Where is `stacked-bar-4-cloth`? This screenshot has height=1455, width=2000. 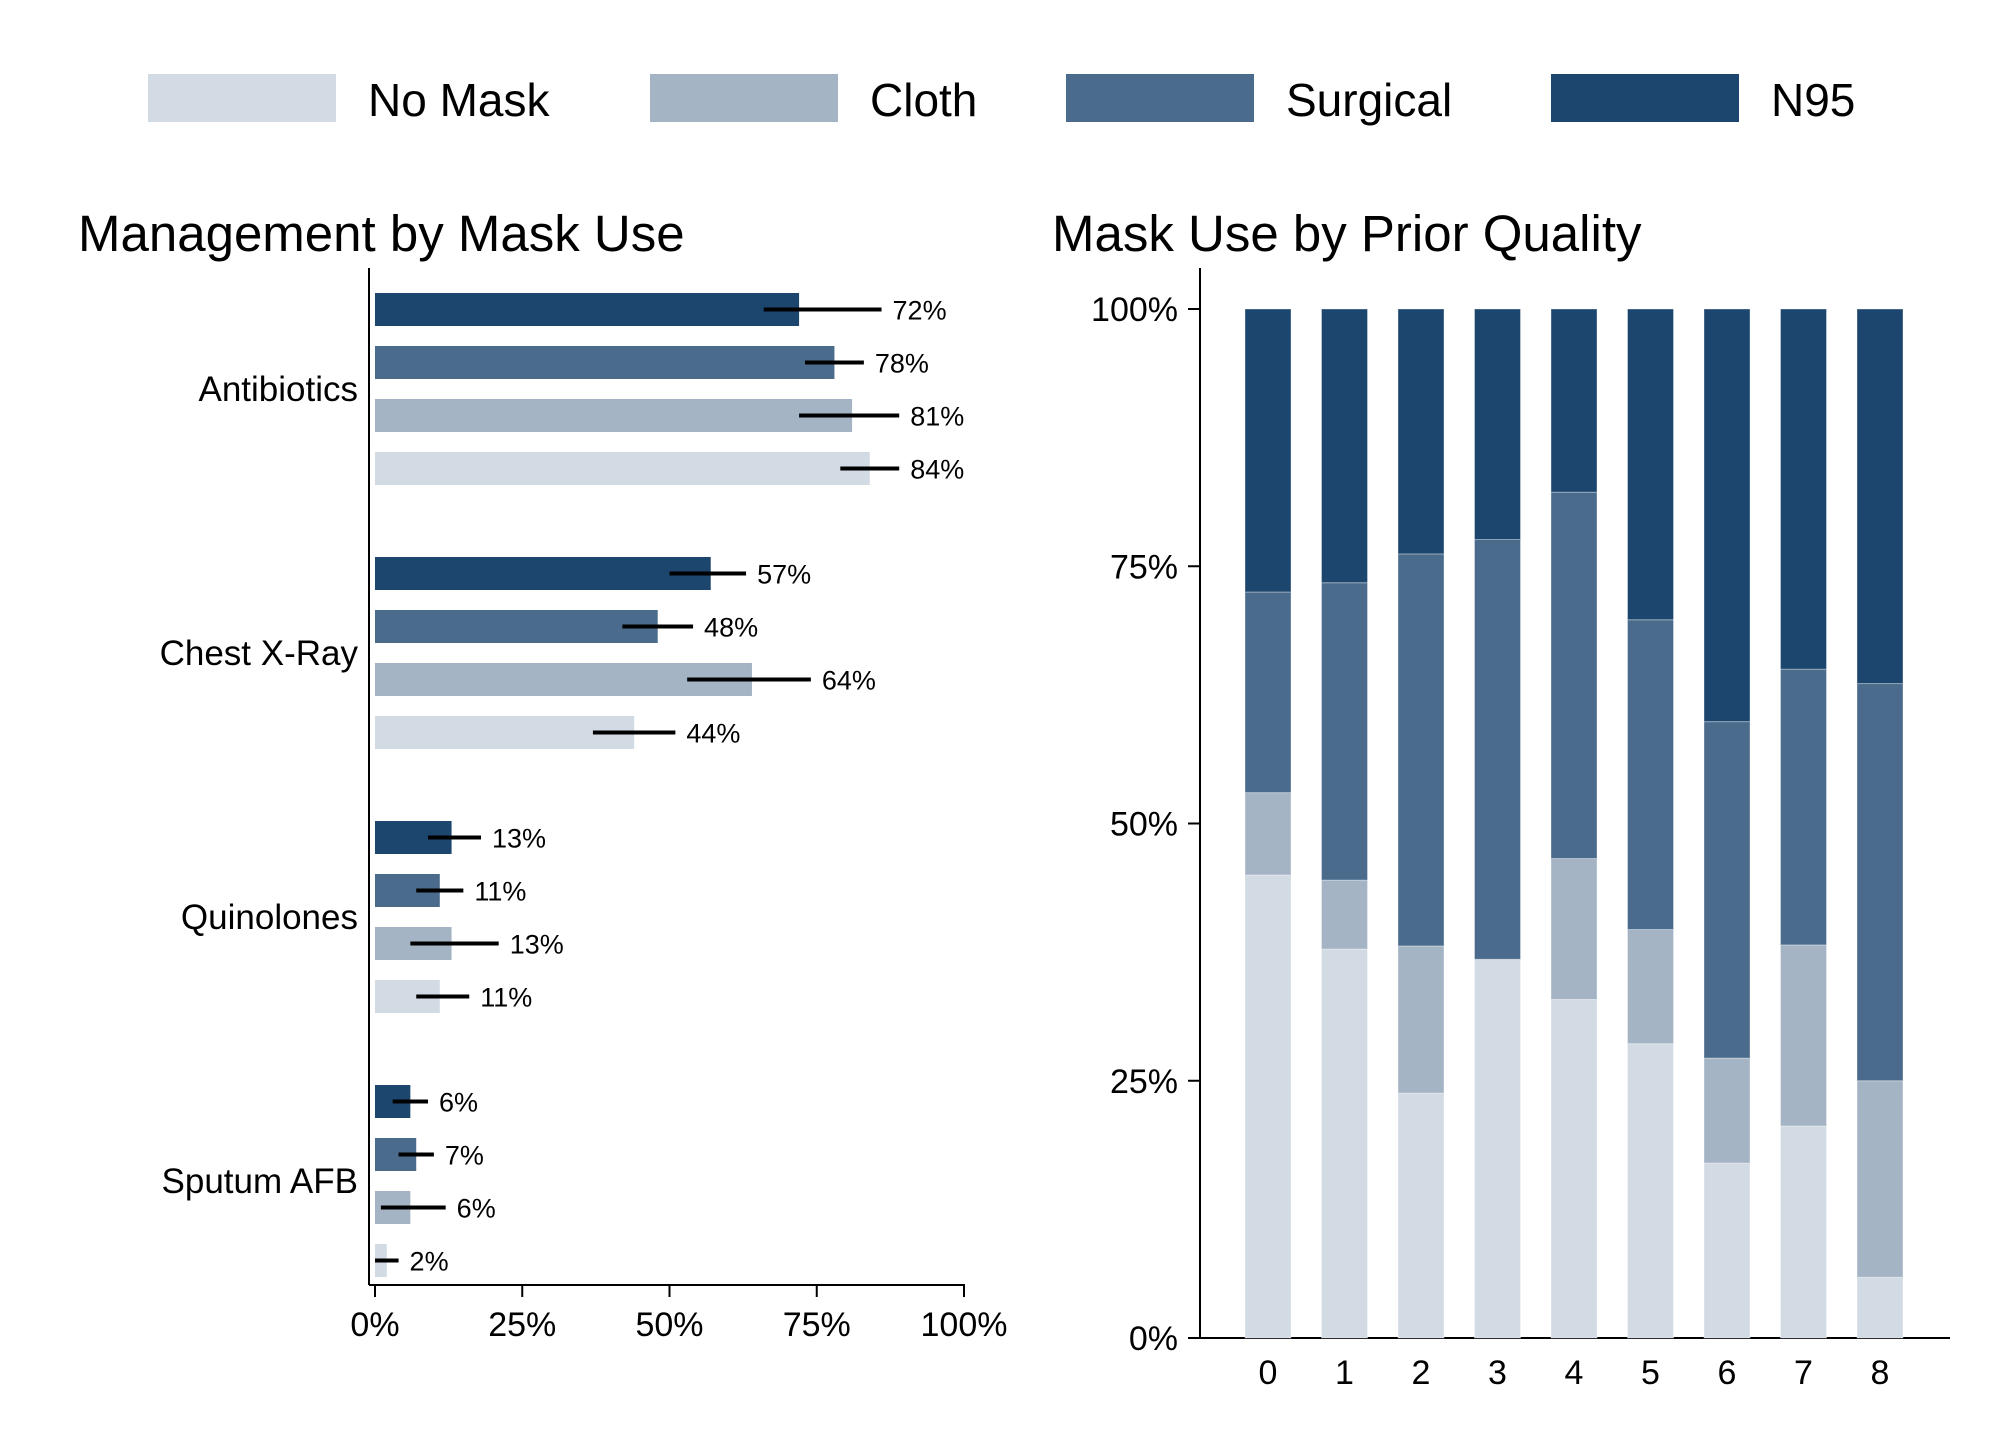 stacked-bar-4-cloth is located at coordinates (1574, 928).